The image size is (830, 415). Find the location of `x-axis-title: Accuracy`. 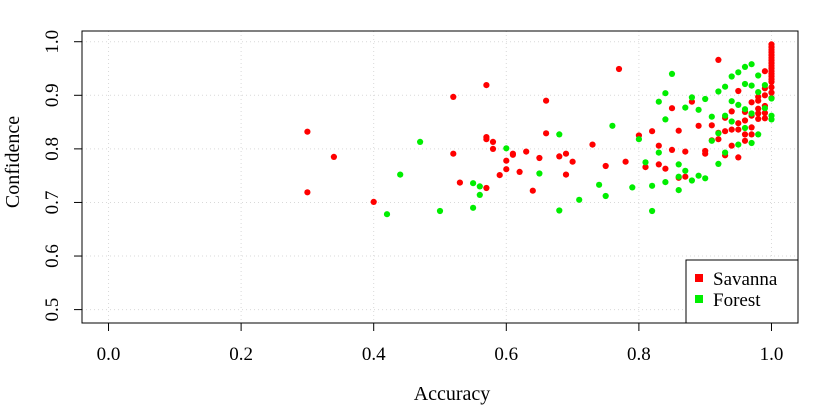

x-axis-title: Accuracy is located at coordinates (452, 394).